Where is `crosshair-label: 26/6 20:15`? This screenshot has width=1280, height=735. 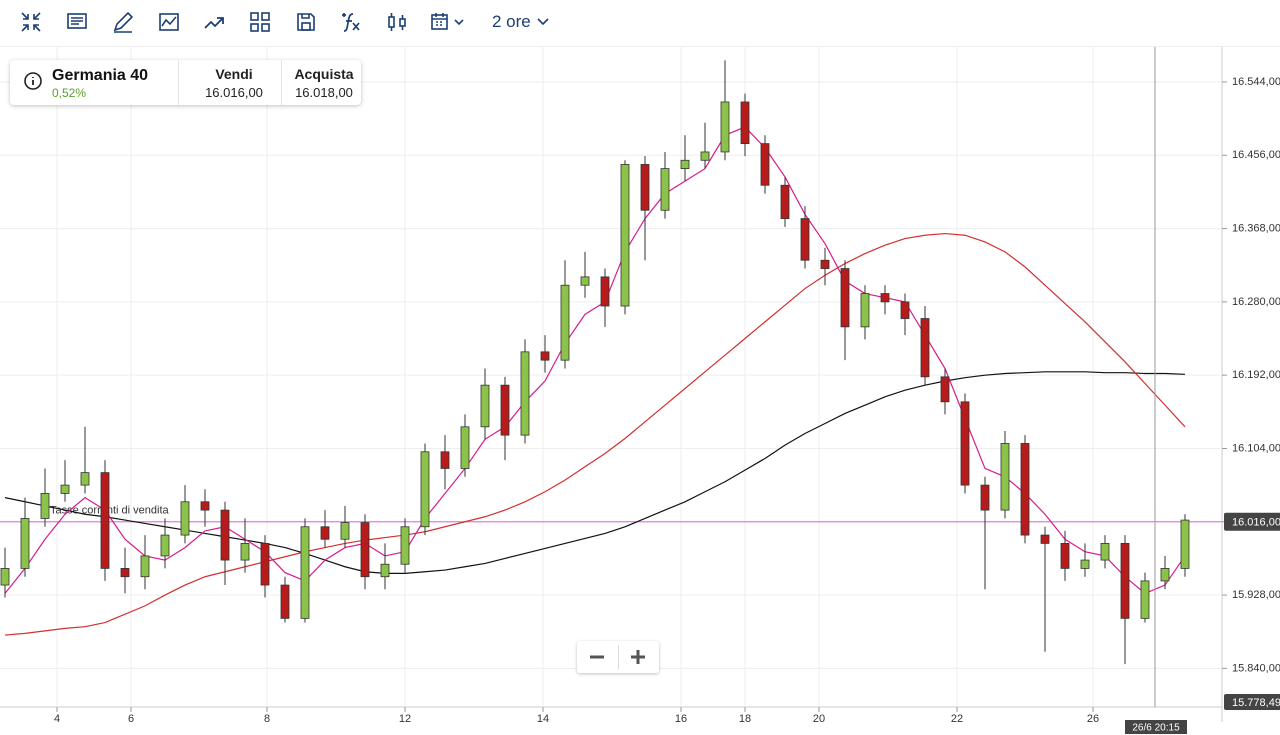 crosshair-label: 26/6 20:15 is located at coordinates (1156, 728).